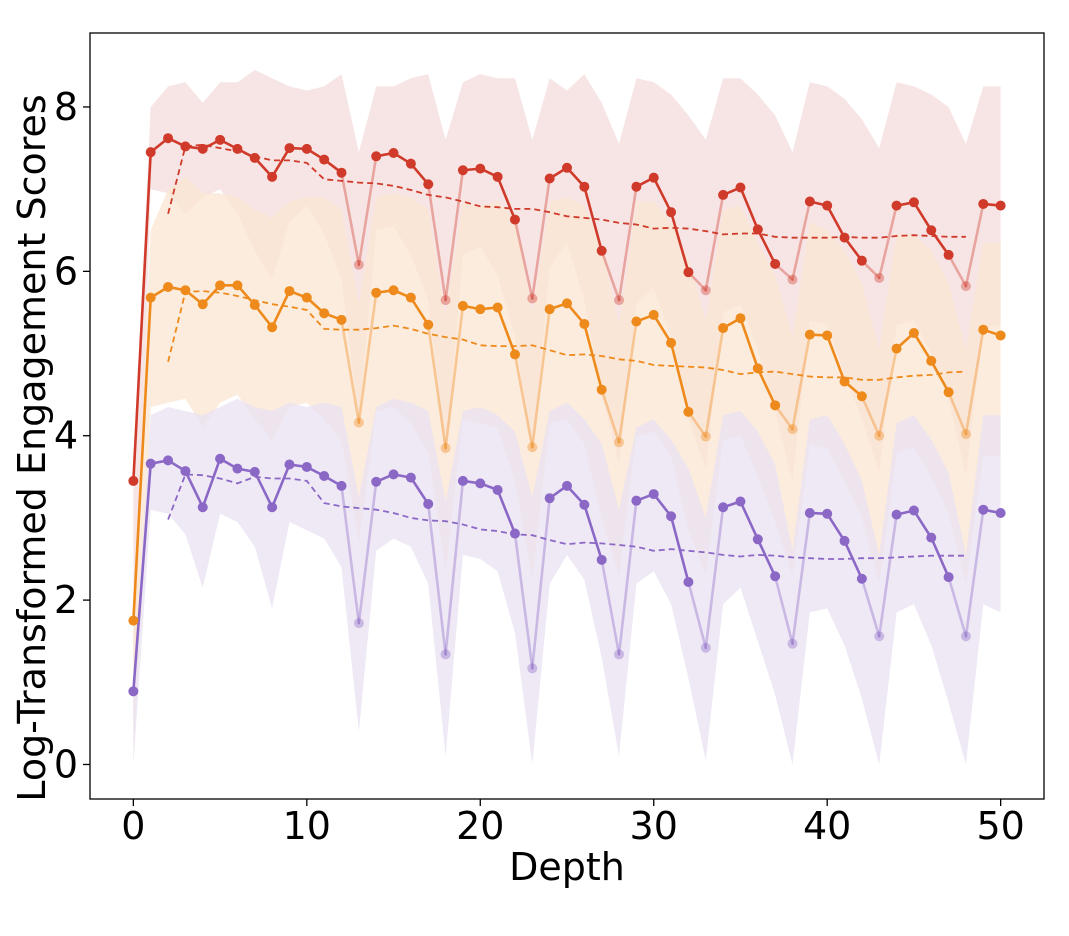 This screenshot has height=936, width=1069. Describe the element at coordinates (566, 335) in the screenshot. I see `moving-average-middle` at that location.